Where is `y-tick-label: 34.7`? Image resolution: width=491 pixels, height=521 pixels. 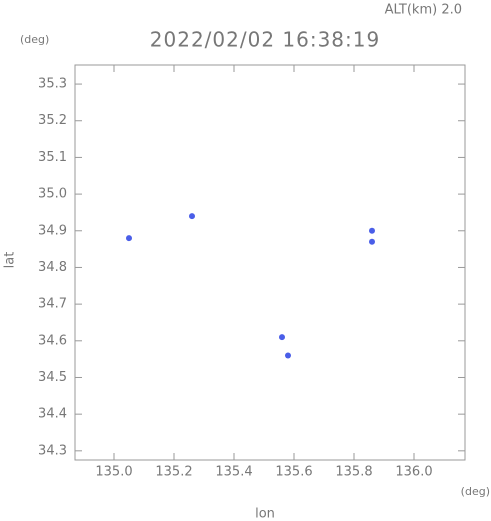
y-tick-label: 34.7 is located at coordinates (52, 304).